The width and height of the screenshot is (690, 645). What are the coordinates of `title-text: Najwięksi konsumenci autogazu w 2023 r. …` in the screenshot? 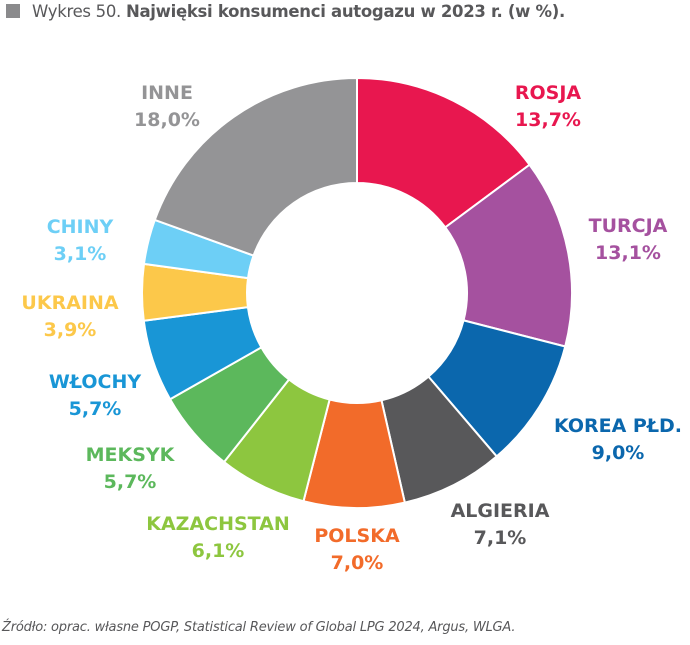 It's located at (345, 11).